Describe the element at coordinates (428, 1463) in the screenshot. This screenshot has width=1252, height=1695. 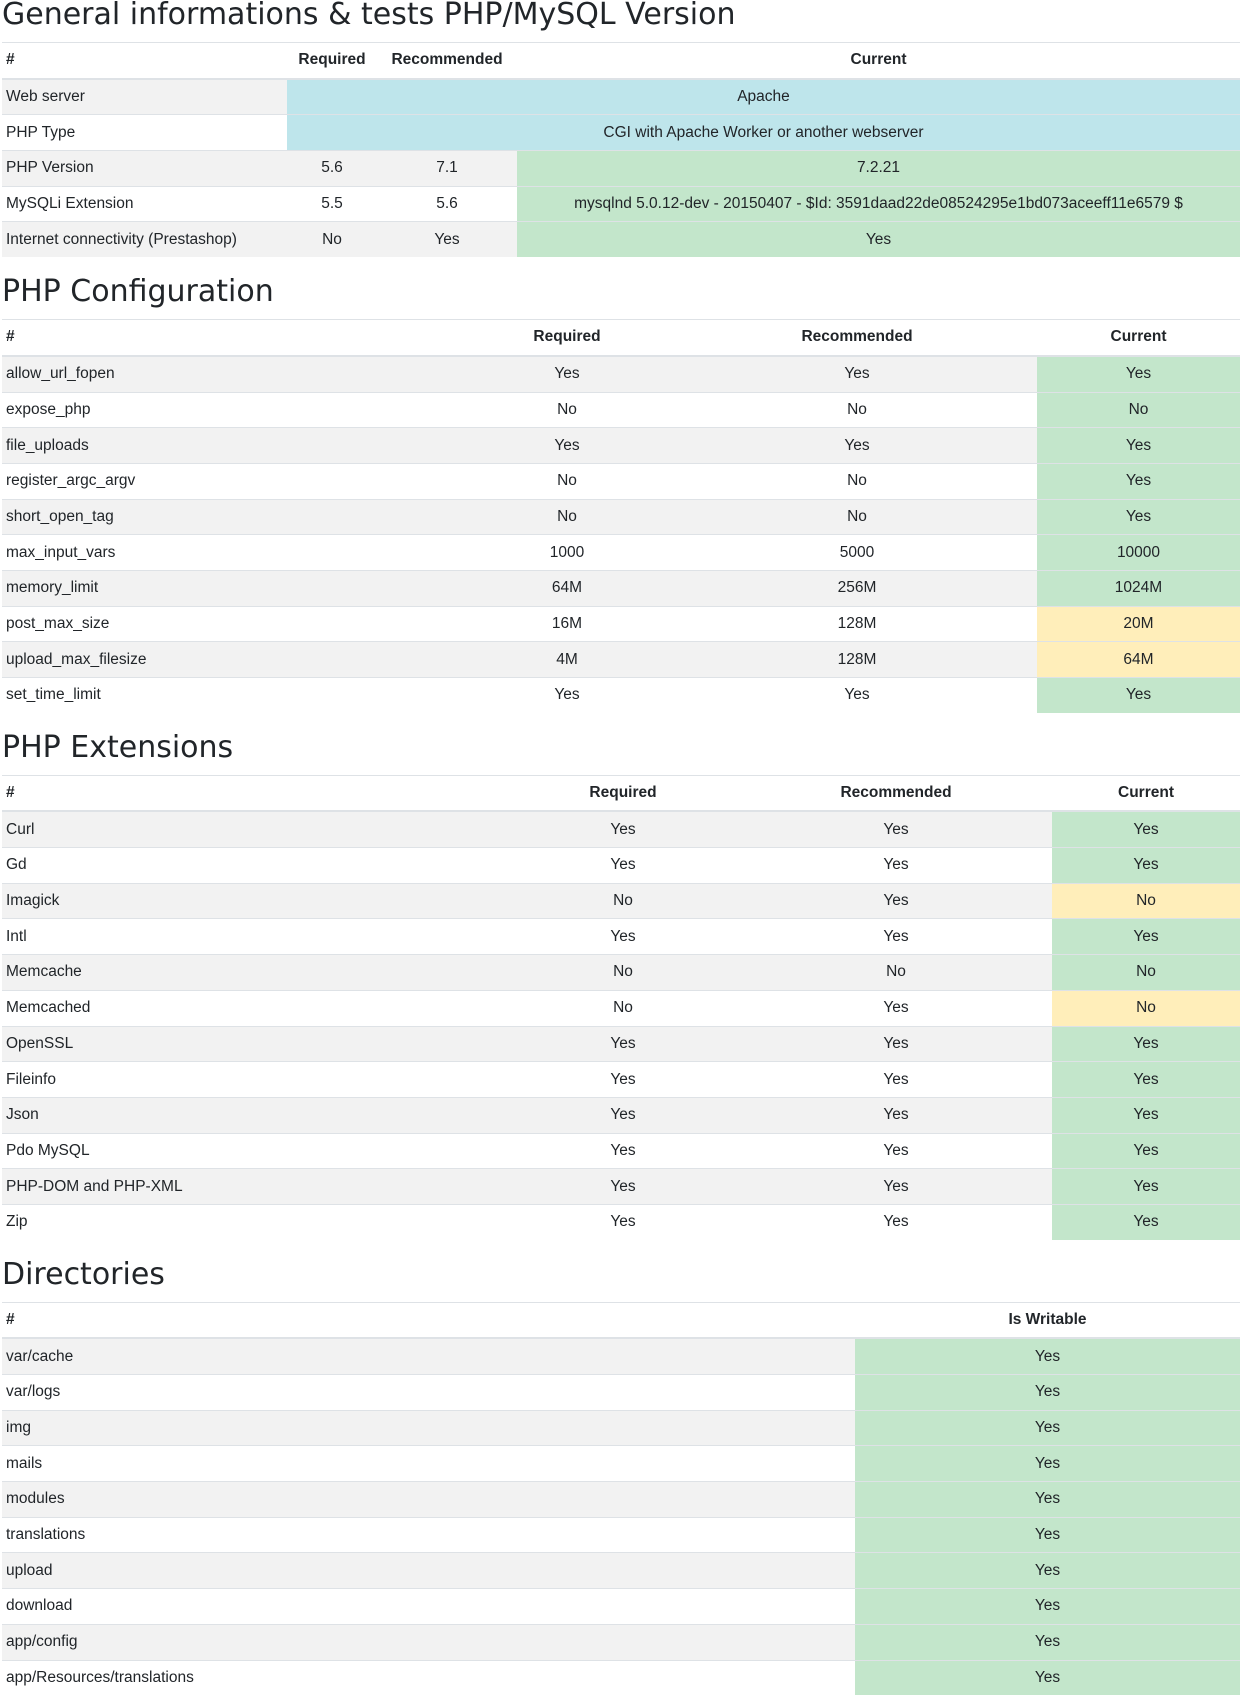
I see `directory-path: mails` at that location.